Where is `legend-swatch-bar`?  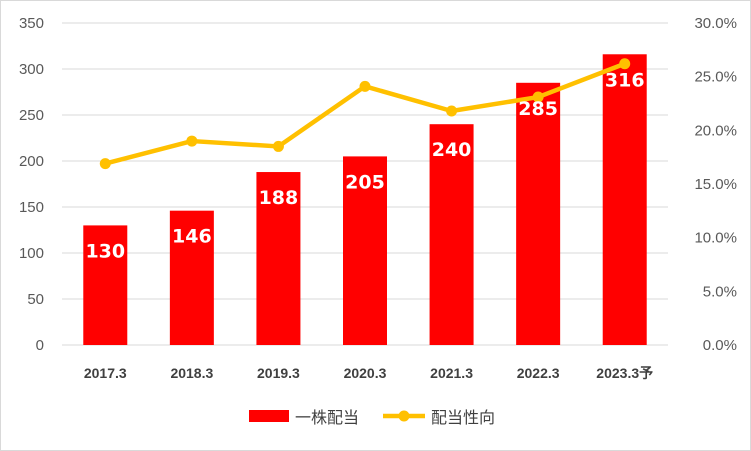 legend-swatch-bar is located at coordinates (269, 416).